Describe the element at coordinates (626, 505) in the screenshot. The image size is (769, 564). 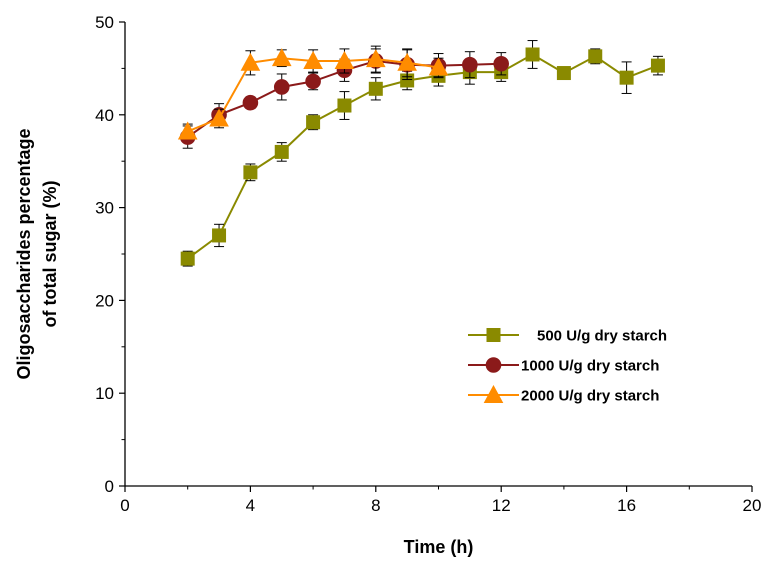
I see `x-tick-label: 16` at that location.